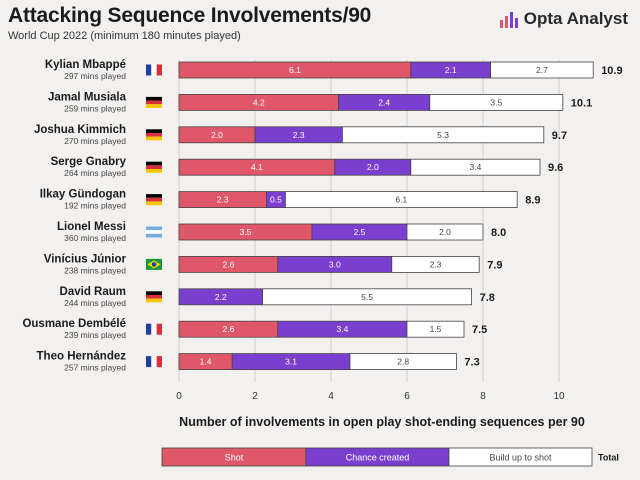 Image resolution: width=640 pixels, height=480 pixels. What do you see at coordinates (89, 162) in the screenshot?
I see `player-name: Serge Gnabry` at bounding box center [89, 162].